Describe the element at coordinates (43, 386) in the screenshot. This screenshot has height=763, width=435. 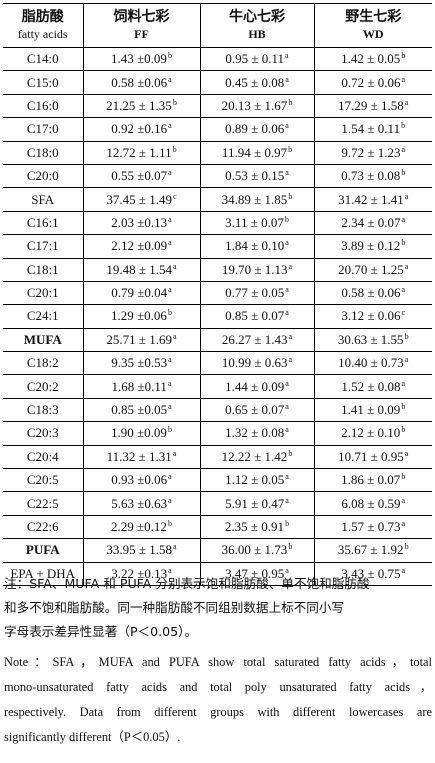
I see `fatty-acid-name: C20:2` at that location.